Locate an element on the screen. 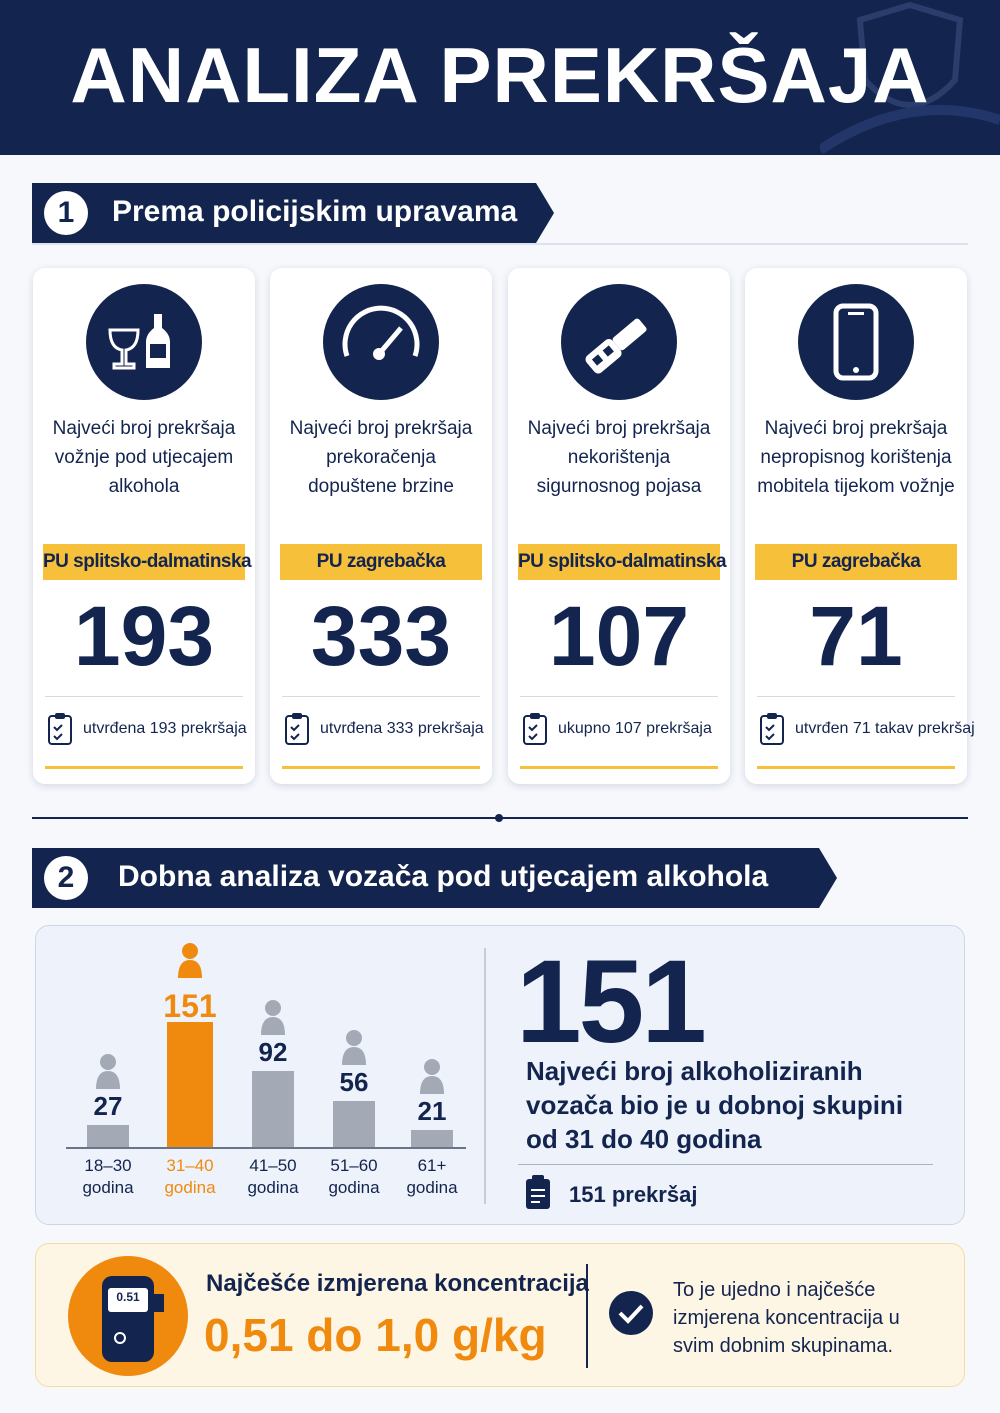  breathalyzer-icon is located at coordinates (128, 1316).